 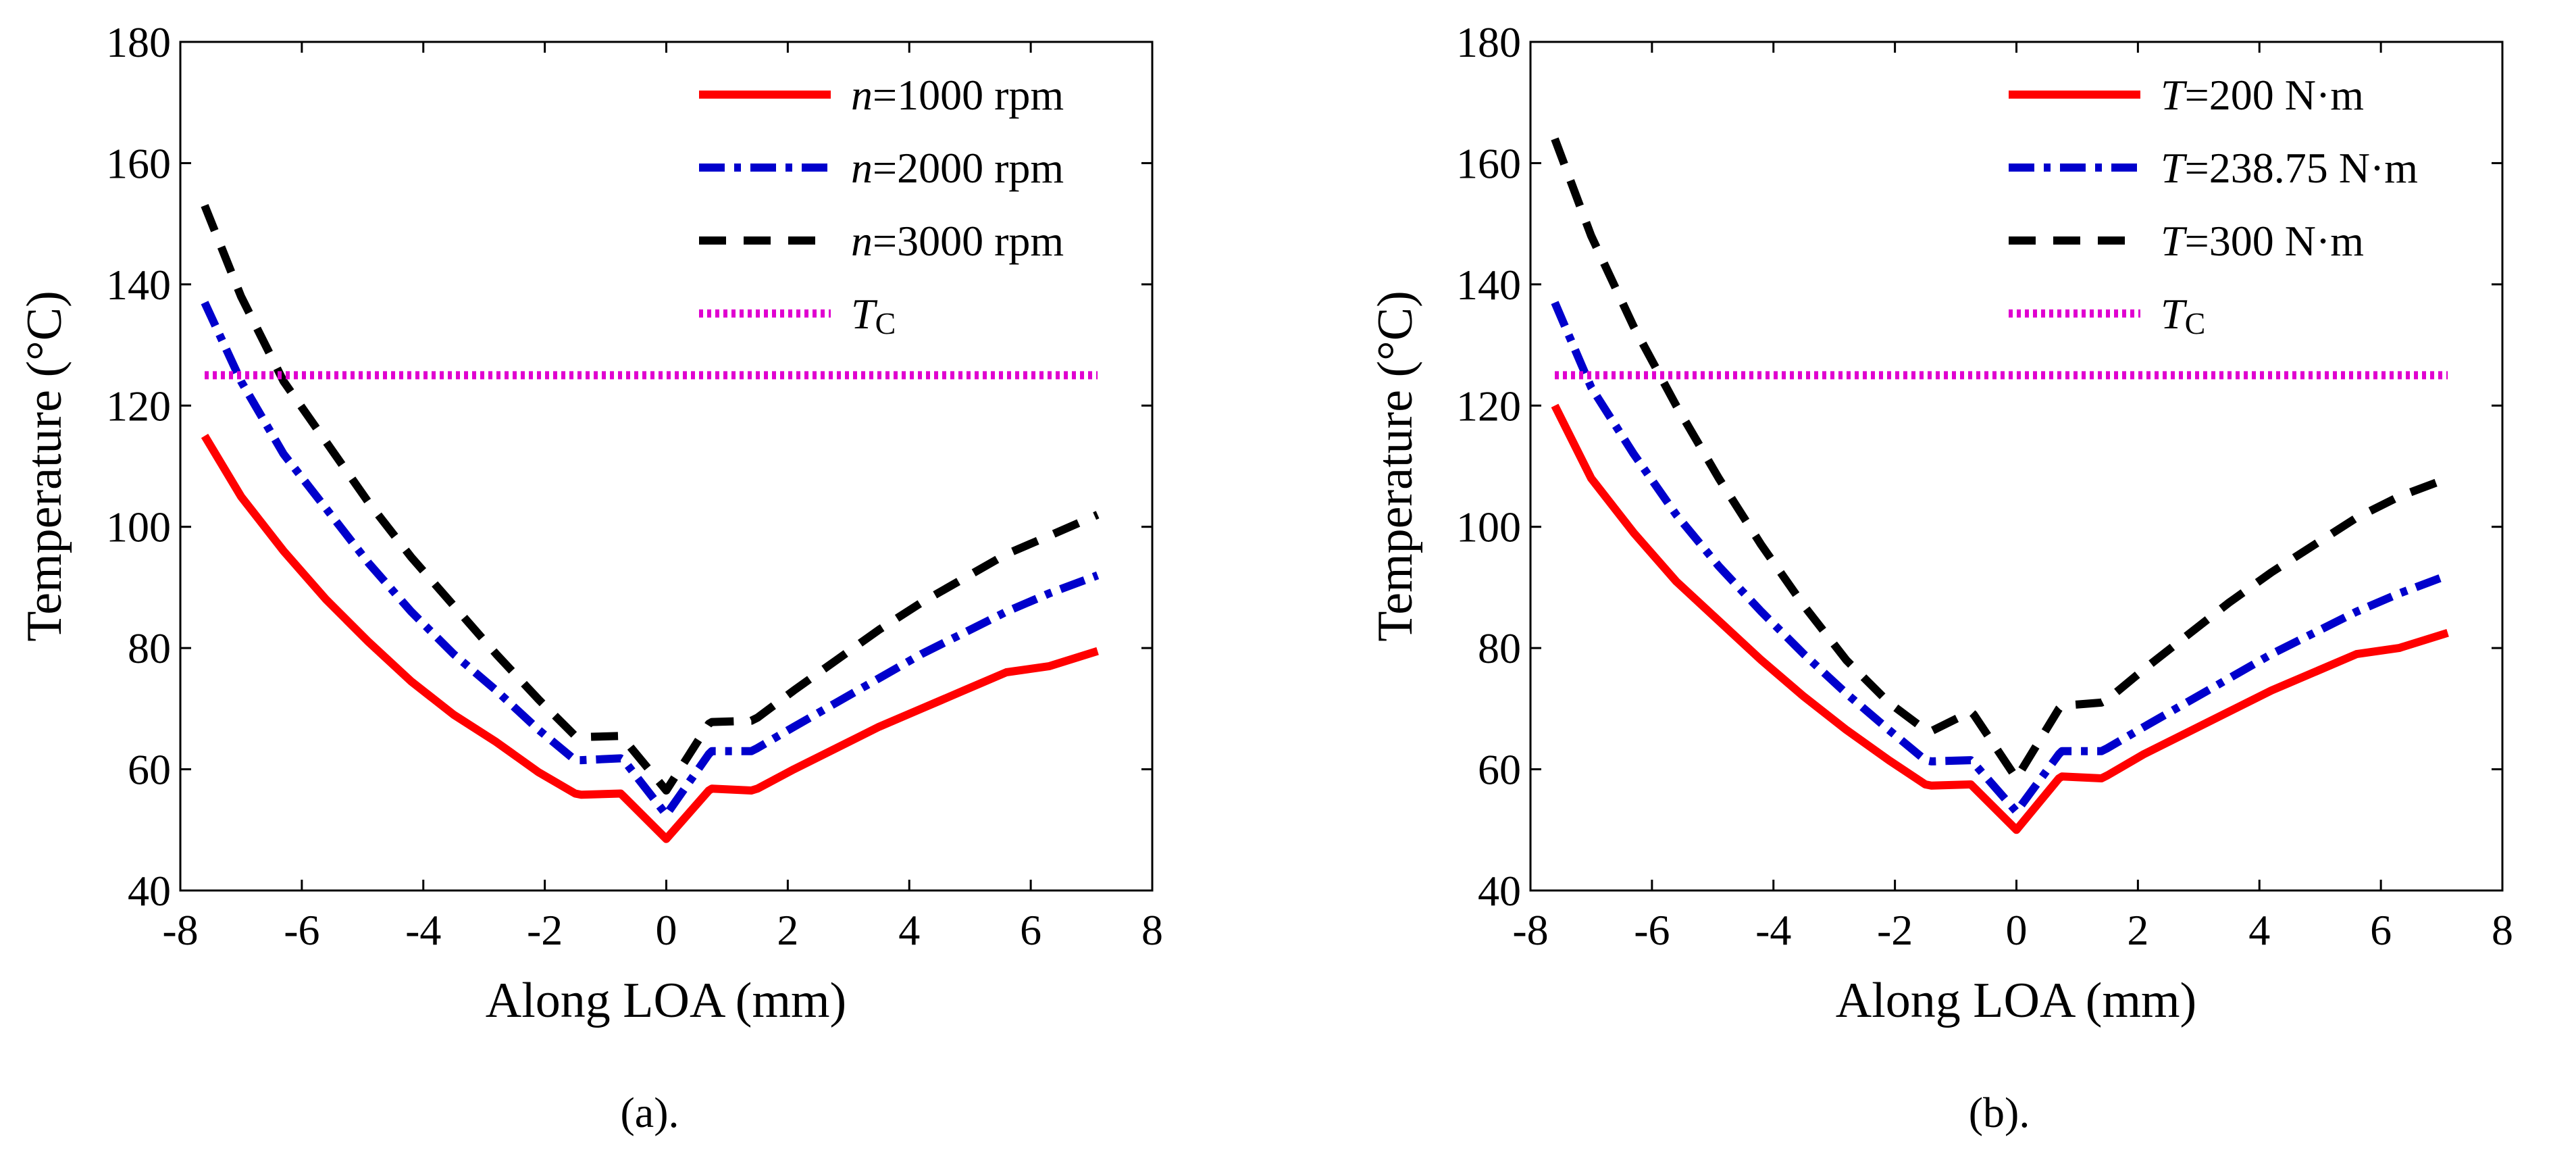 What do you see at coordinates (2274, 95) in the screenshot?
I see `panel-b-legend-label-text: =200 N·m` at bounding box center [2274, 95].